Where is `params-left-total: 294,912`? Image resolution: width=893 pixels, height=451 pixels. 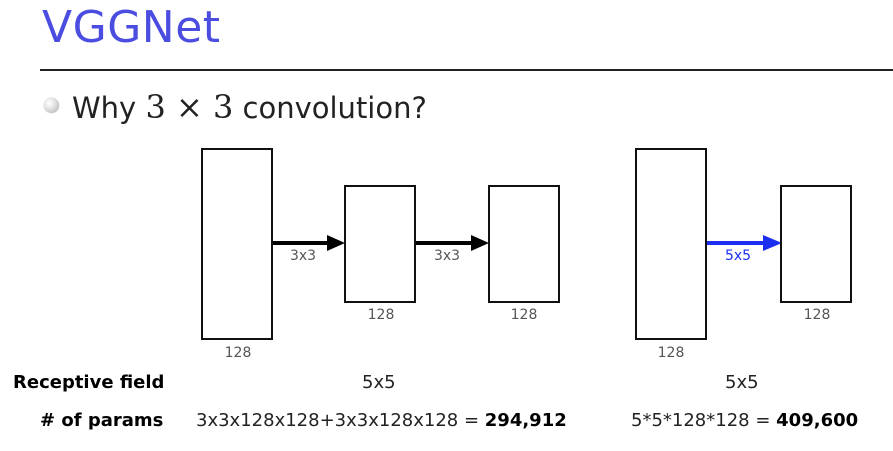 params-left-total: 294,912 is located at coordinates (525, 420).